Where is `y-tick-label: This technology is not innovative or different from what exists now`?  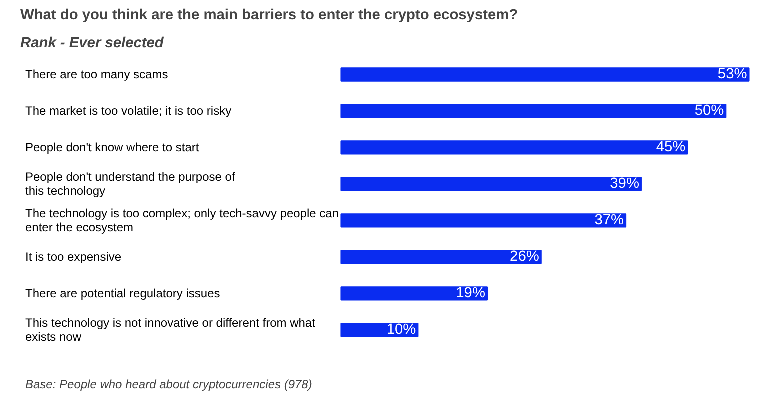 y-tick-label: This technology is not innovative or different from what exists now is located at coordinates (171, 330).